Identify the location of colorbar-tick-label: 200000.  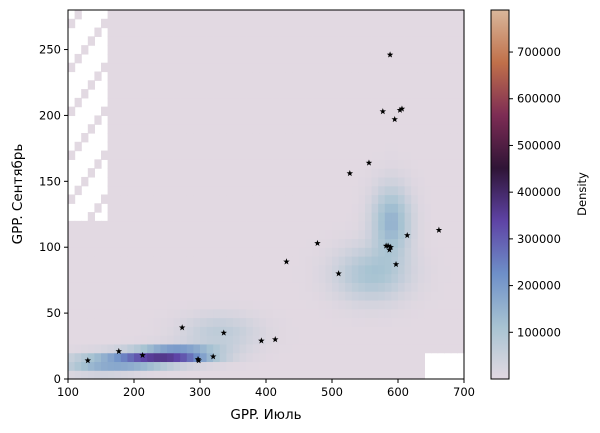
(539, 286).